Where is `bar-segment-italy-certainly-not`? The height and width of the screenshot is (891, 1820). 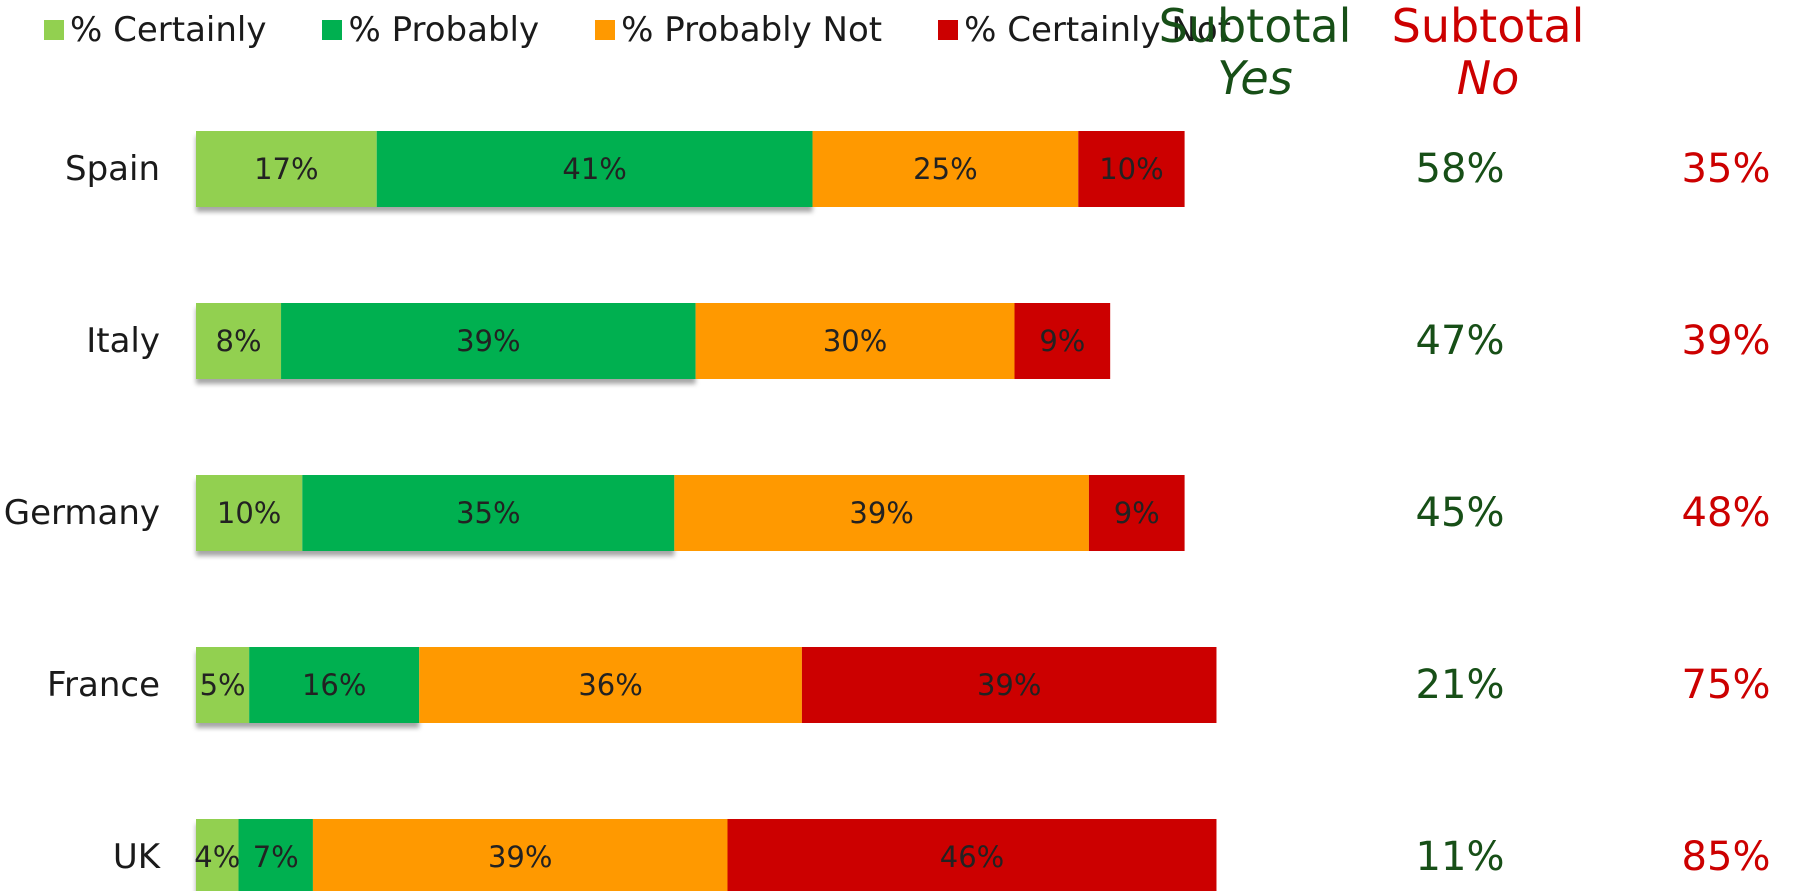 bar-segment-italy-certainly-not is located at coordinates (1062, 341).